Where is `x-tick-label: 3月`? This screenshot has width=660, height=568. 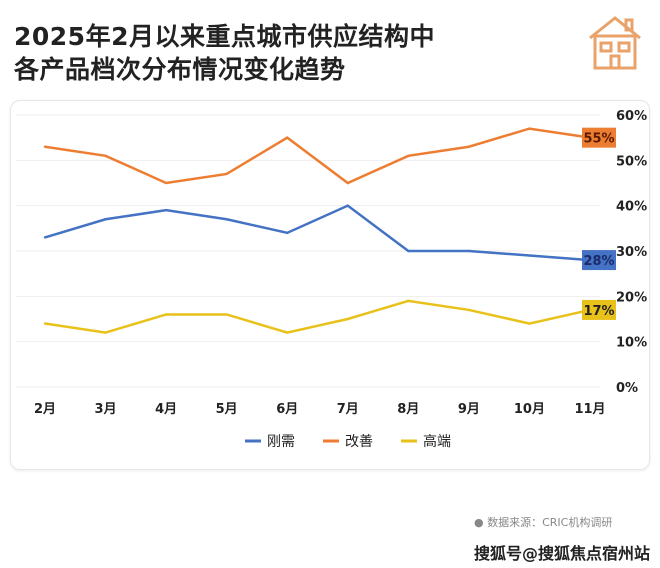 x-tick-label: 3月 is located at coordinates (106, 409).